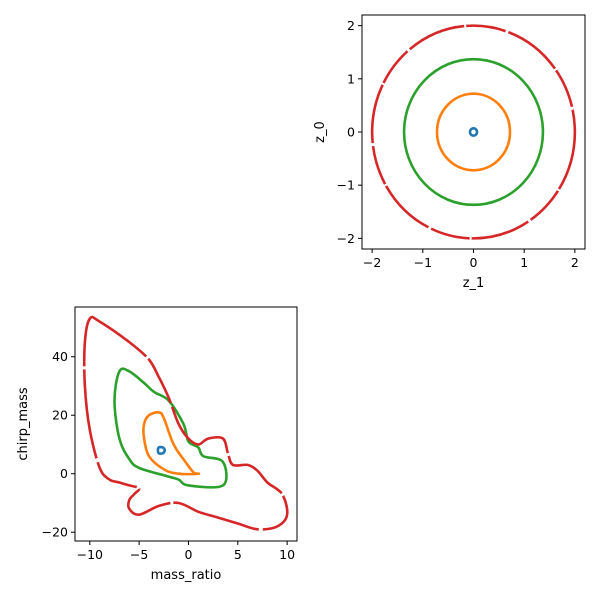 This screenshot has width=600, height=600. What do you see at coordinates (351, 25) in the screenshot?
I see `y-tick-label: 2` at bounding box center [351, 25].